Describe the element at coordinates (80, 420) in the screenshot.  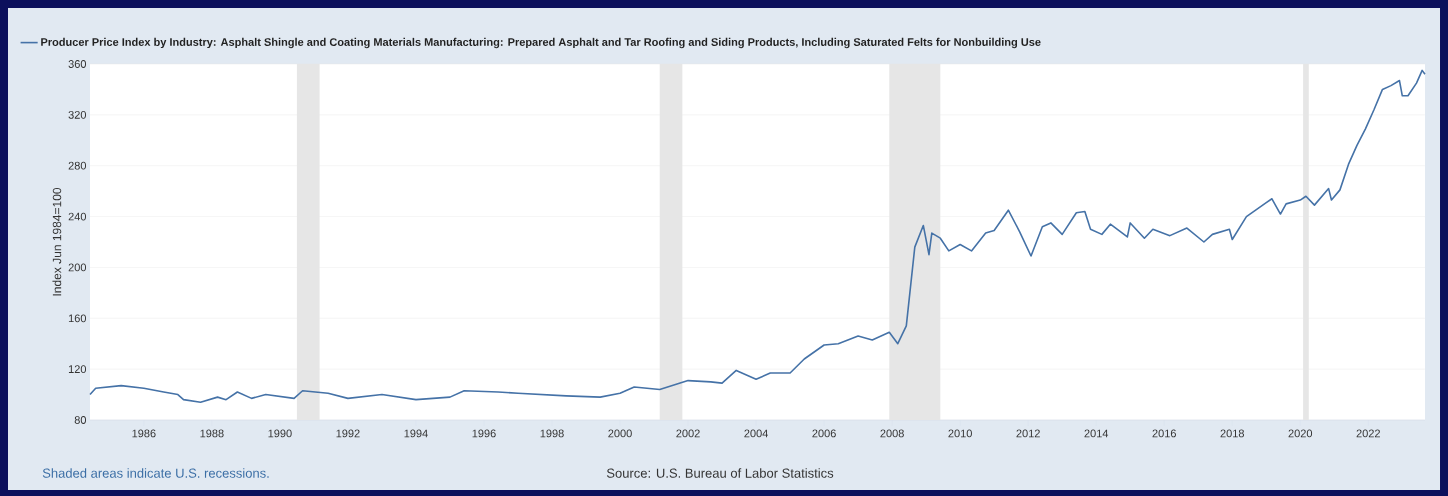
I see `y-tick-label: 80` at that location.